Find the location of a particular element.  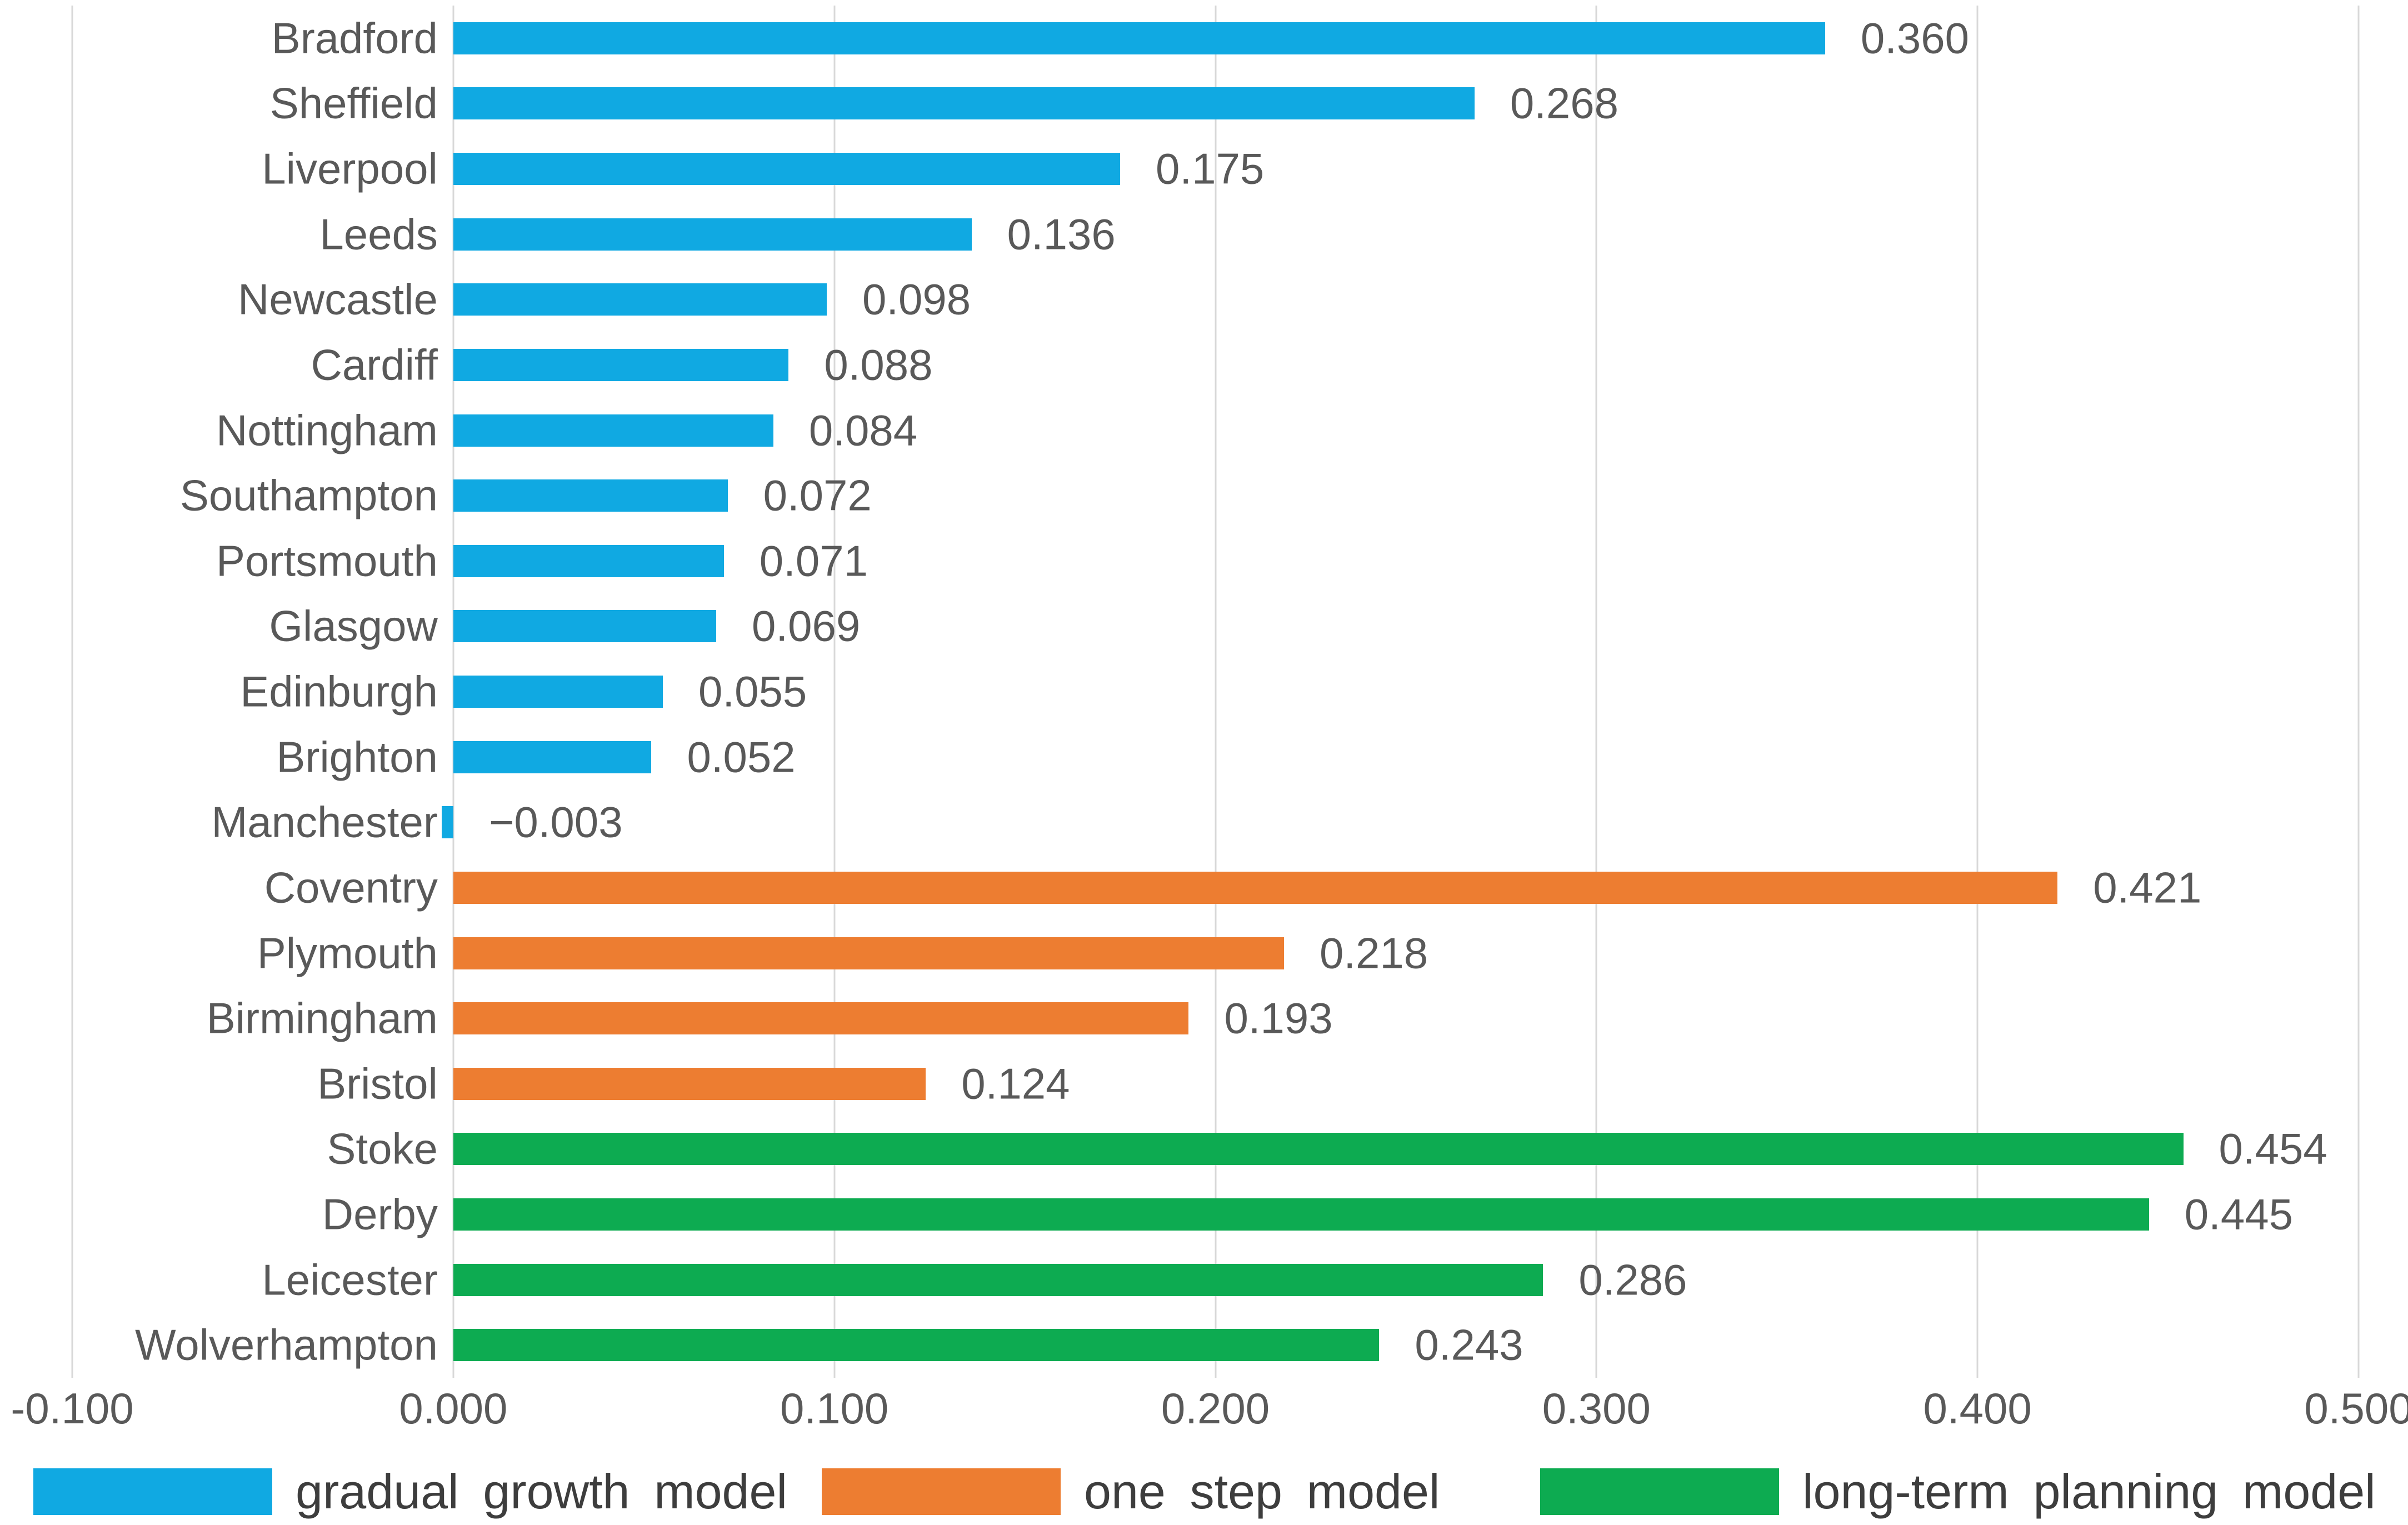

legend-swatch-green is located at coordinates (1659, 1492).